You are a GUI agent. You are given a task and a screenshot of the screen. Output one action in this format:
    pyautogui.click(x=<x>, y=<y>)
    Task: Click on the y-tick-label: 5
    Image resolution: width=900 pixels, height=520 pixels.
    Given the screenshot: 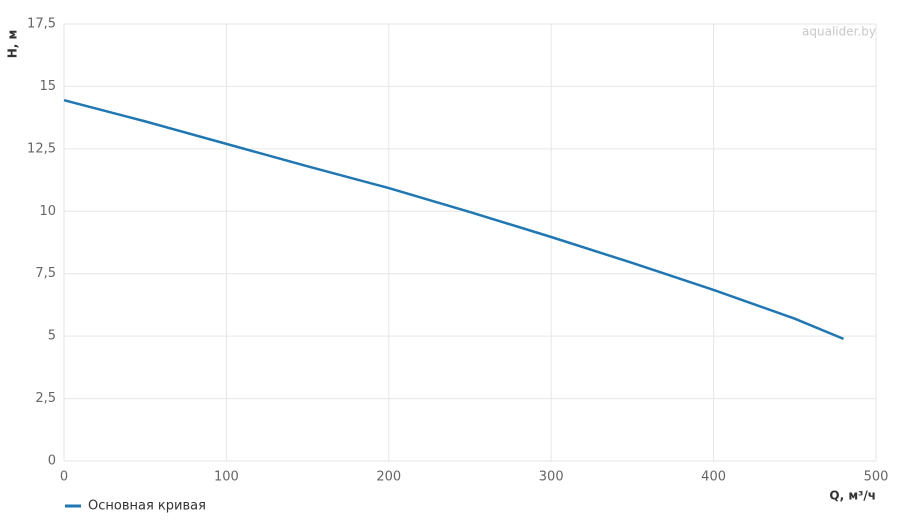 What is the action you would take?
    pyautogui.click(x=52, y=336)
    